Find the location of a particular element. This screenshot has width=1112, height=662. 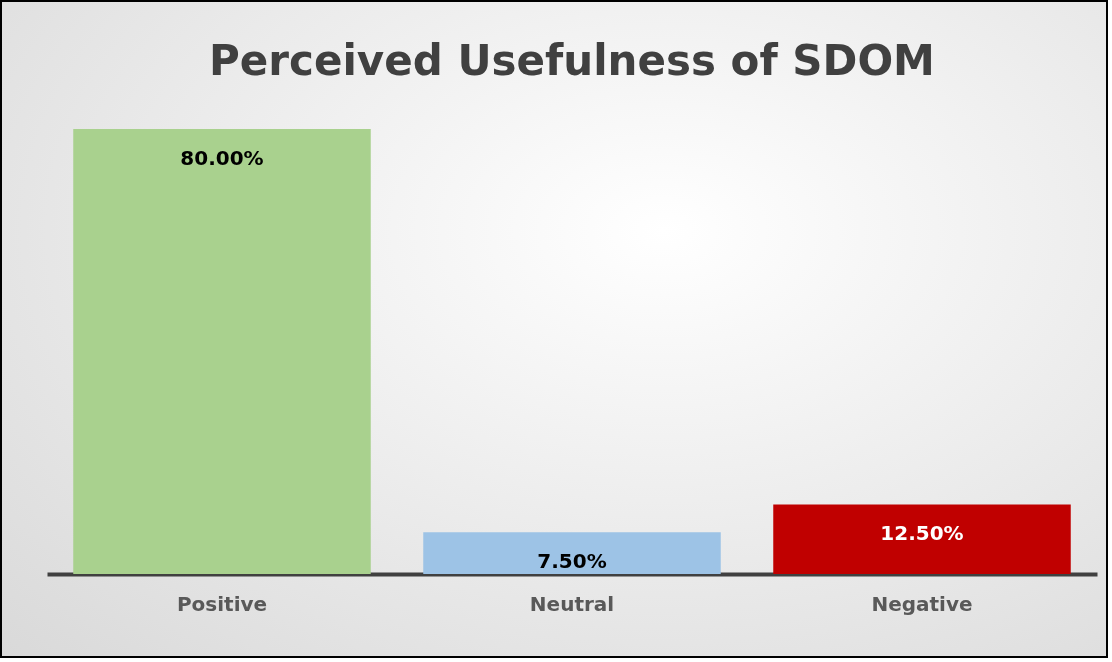

data-label: 80.00% is located at coordinates (222, 158).